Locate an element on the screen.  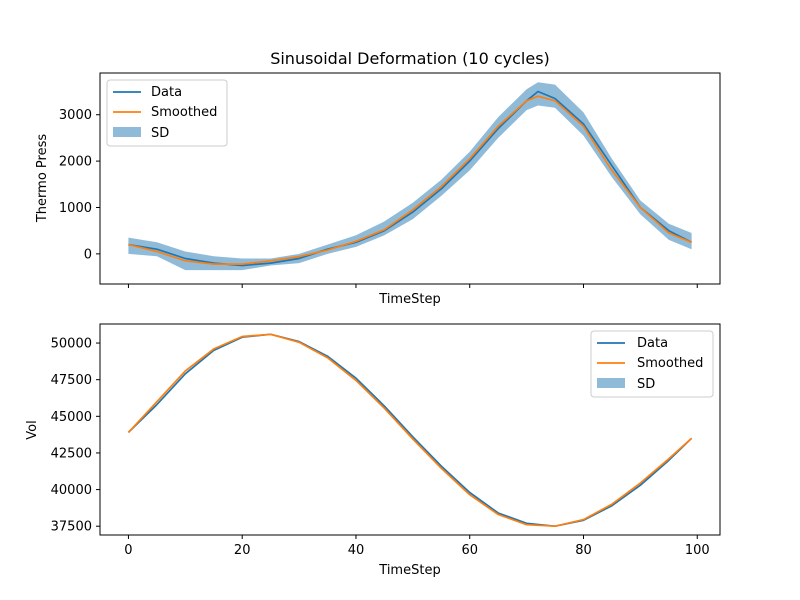
pressure-y-tick-label: 1000 is located at coordinates (75, 208).